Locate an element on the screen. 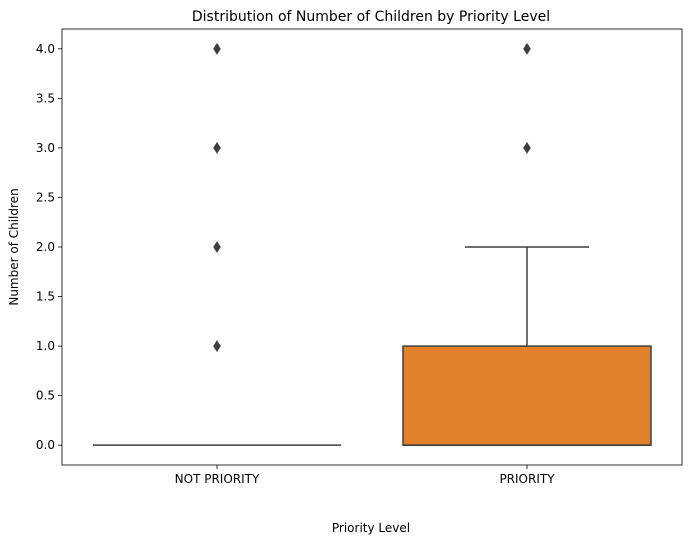 This screenshot has width=691, height=545. y-tick-label: 2.0 is located at coordinates (45, 247).